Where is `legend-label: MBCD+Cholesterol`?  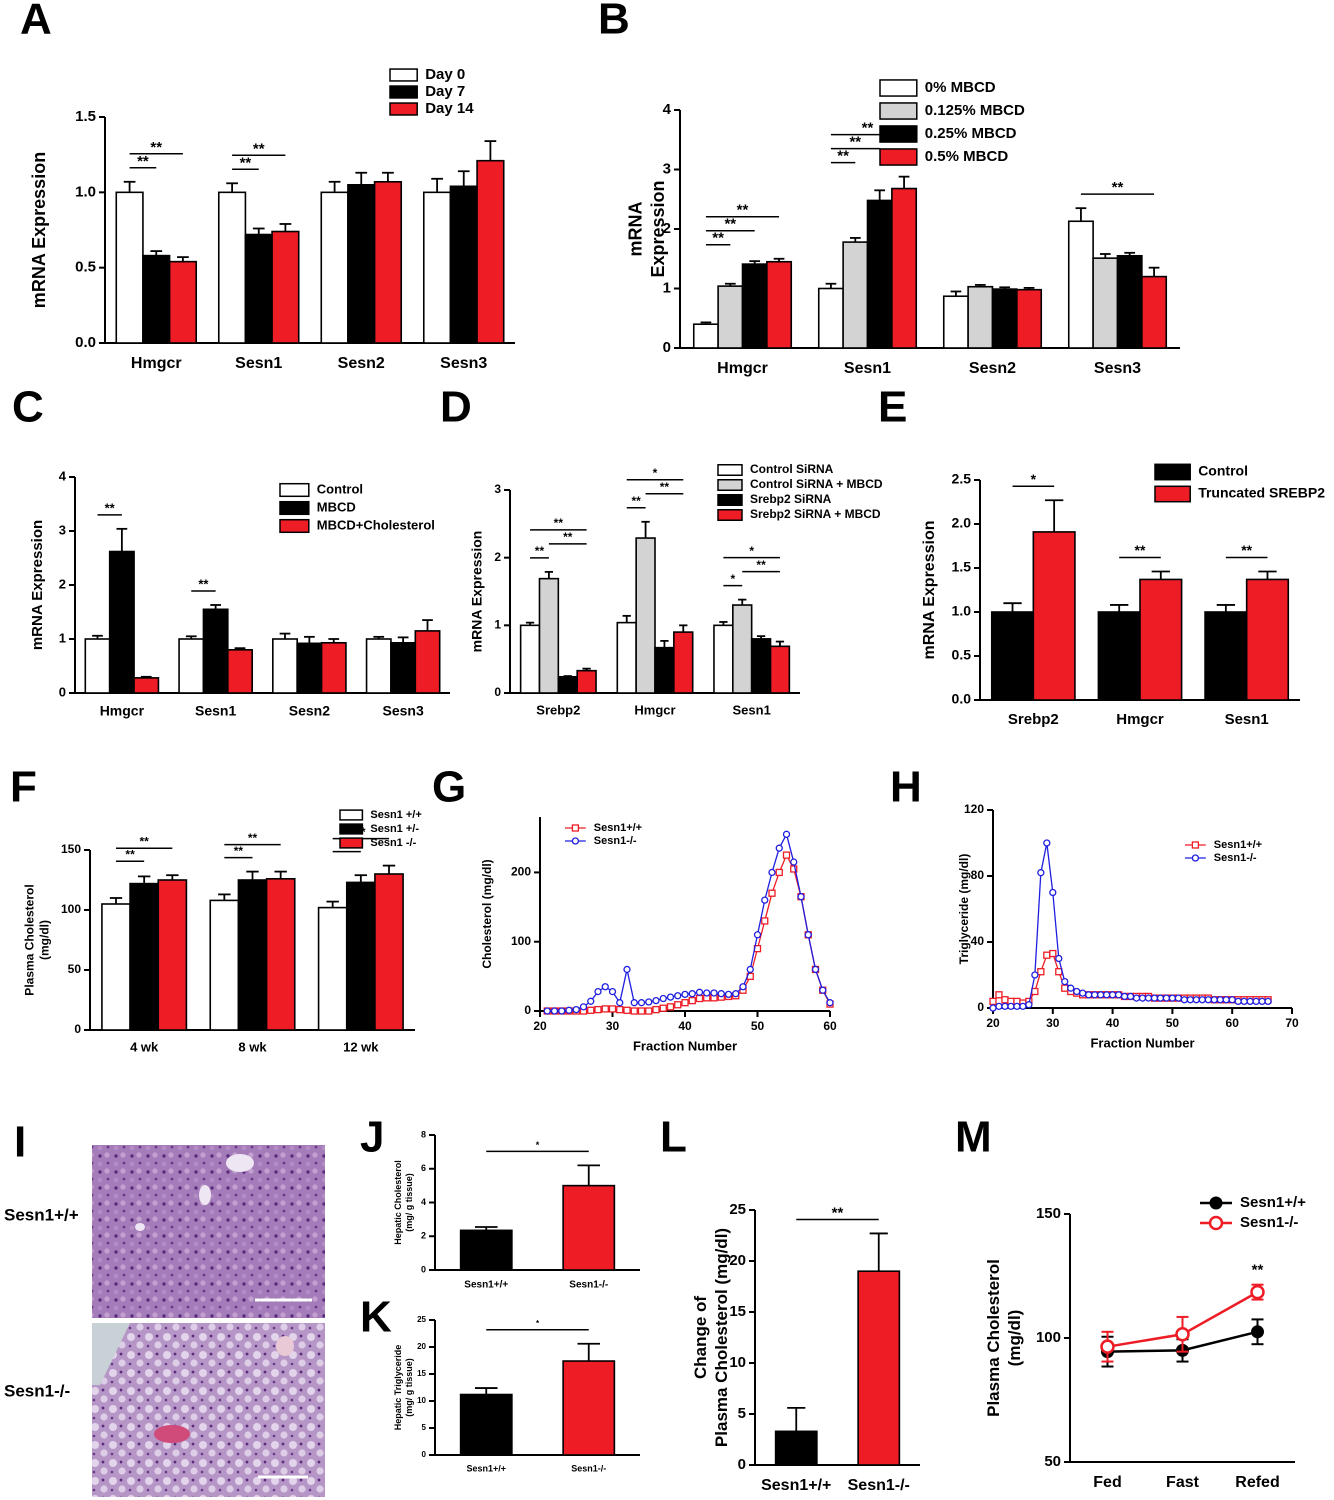
legend-label: MBCD+Cholesterol is located at coordinates (376, 524).